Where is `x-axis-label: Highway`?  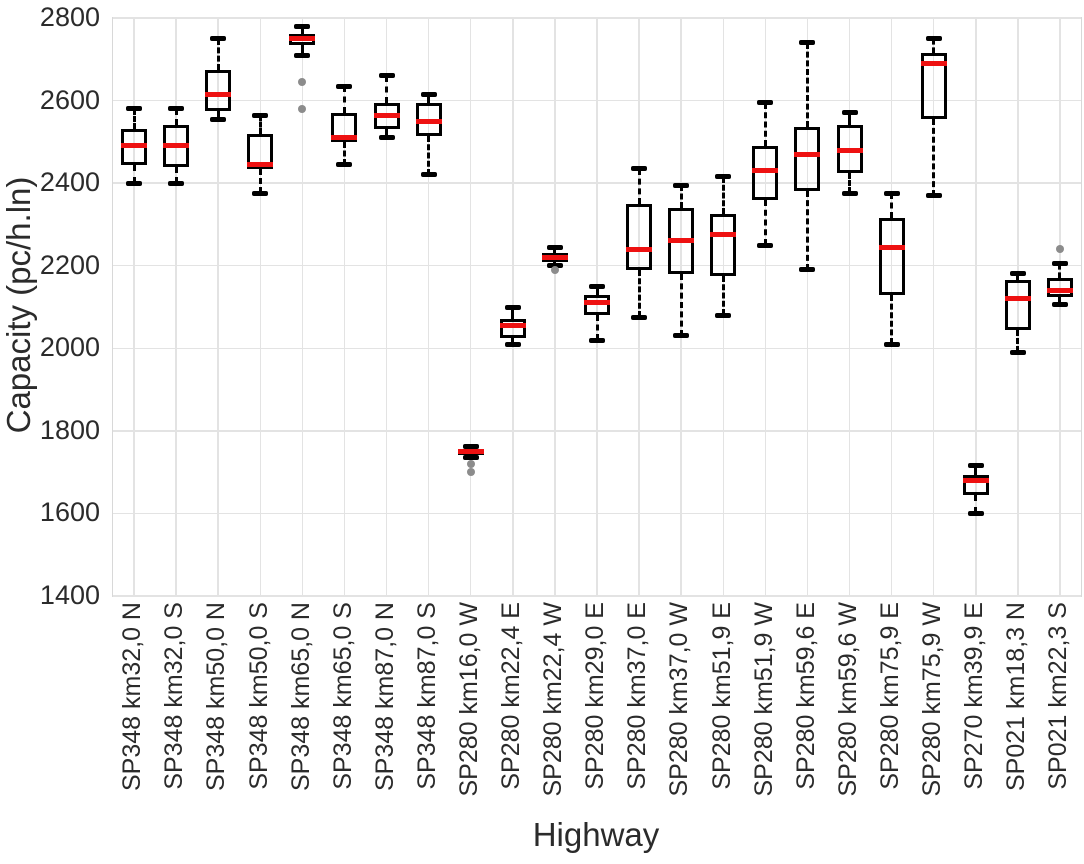 x-axis-label: Highway is located at coordinates (596, 834).